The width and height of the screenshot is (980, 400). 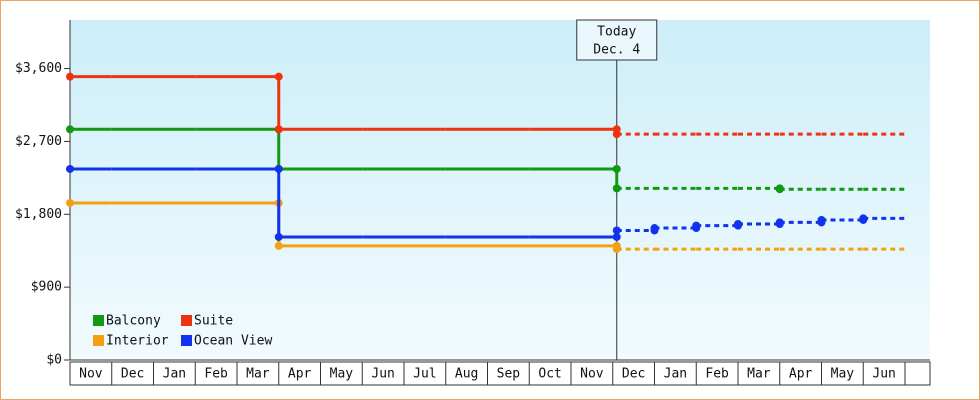 What do you see at coordinates (54, 360) in the screenshot?
I see `y-tick-label: $0` at bounding box center [54, 360].